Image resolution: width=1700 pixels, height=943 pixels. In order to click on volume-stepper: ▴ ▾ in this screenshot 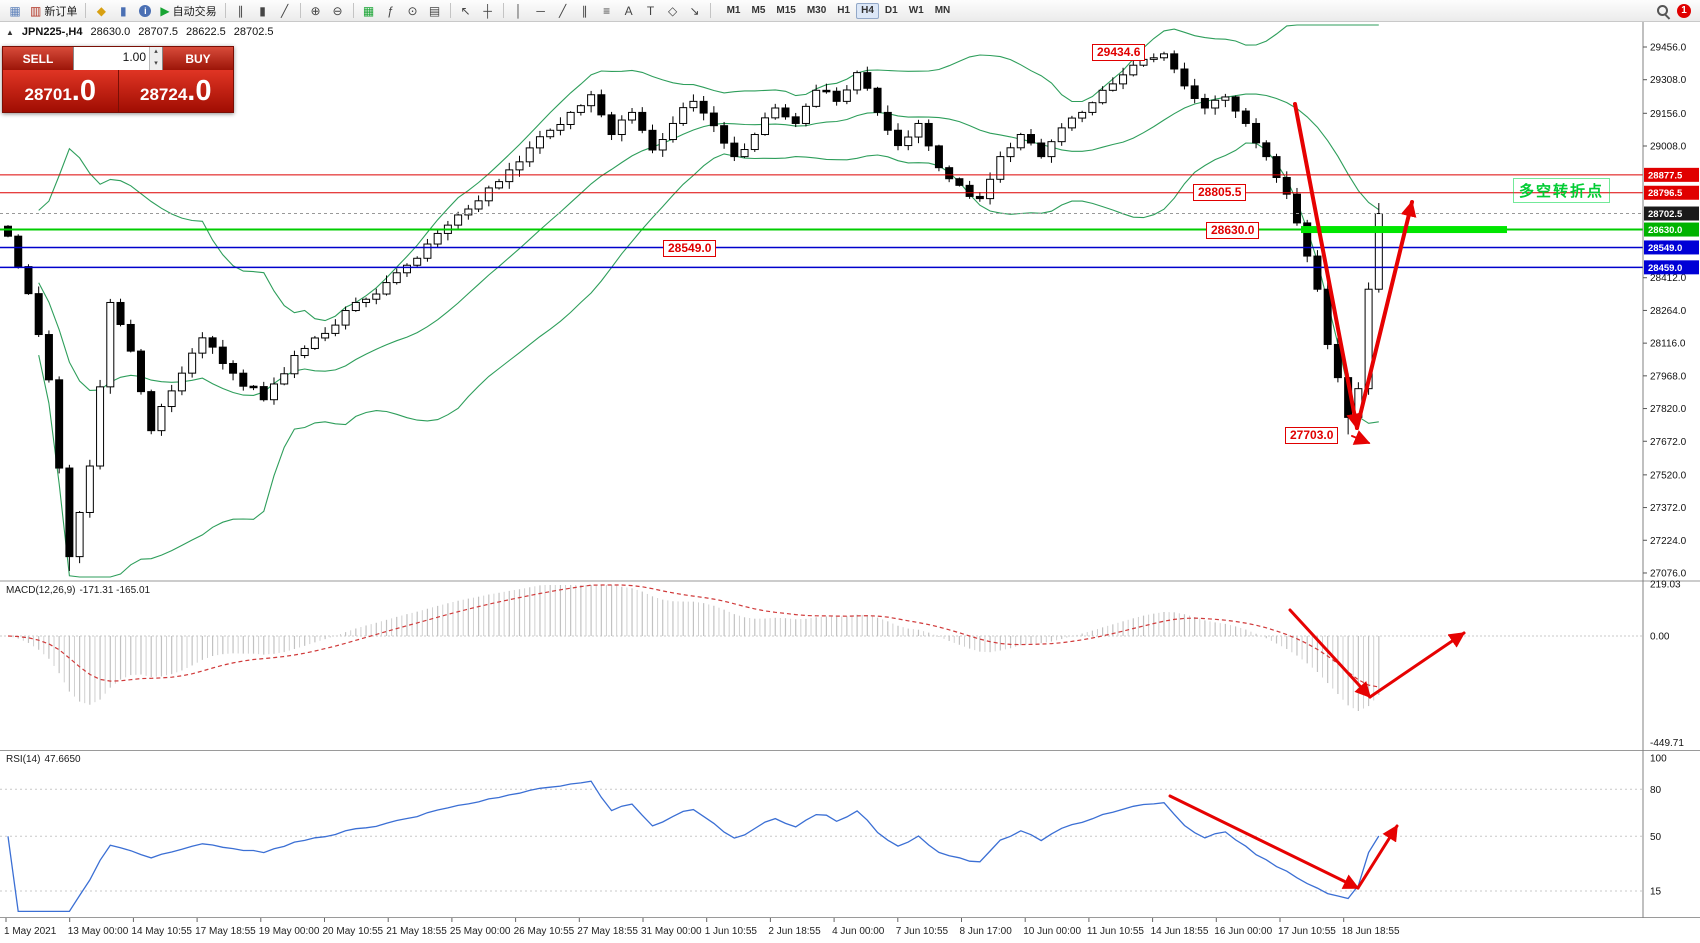, I will do `click(155, 58)`.